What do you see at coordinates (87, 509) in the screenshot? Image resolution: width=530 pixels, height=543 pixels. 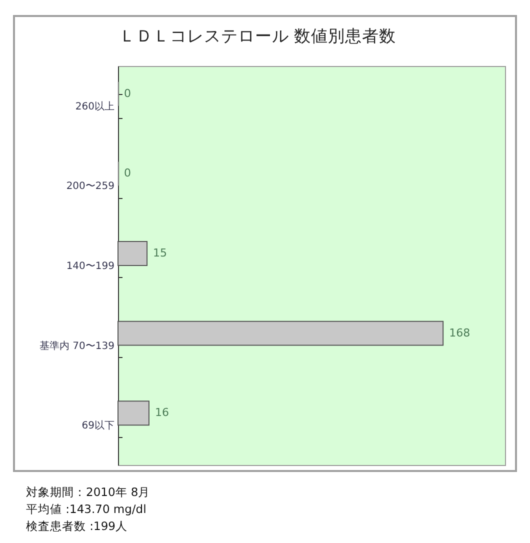 I see `text: 平均値 :143.70 mg/dl` at bounding box center [87, 509].